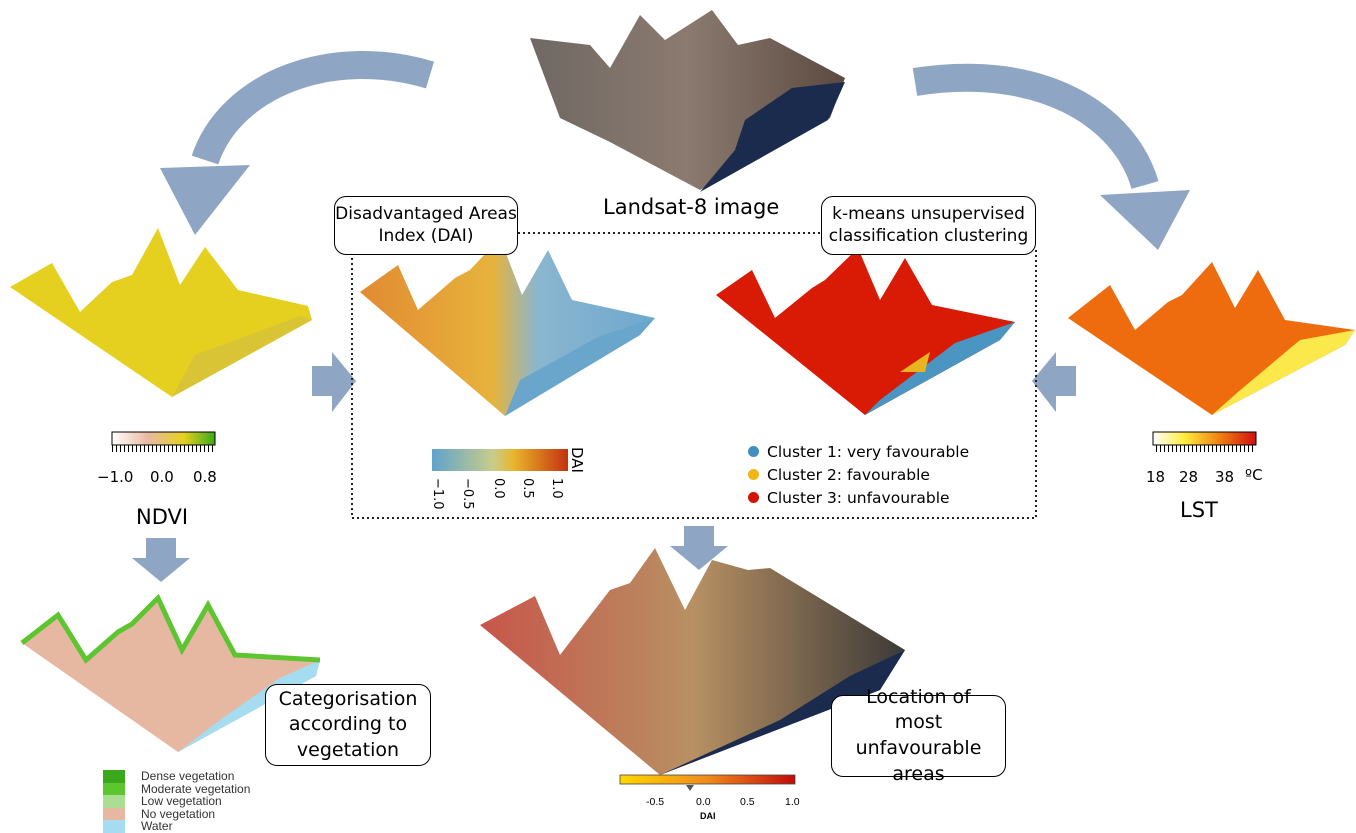  I want to click on dai-tick-0: 0.0, so click(498, 488).